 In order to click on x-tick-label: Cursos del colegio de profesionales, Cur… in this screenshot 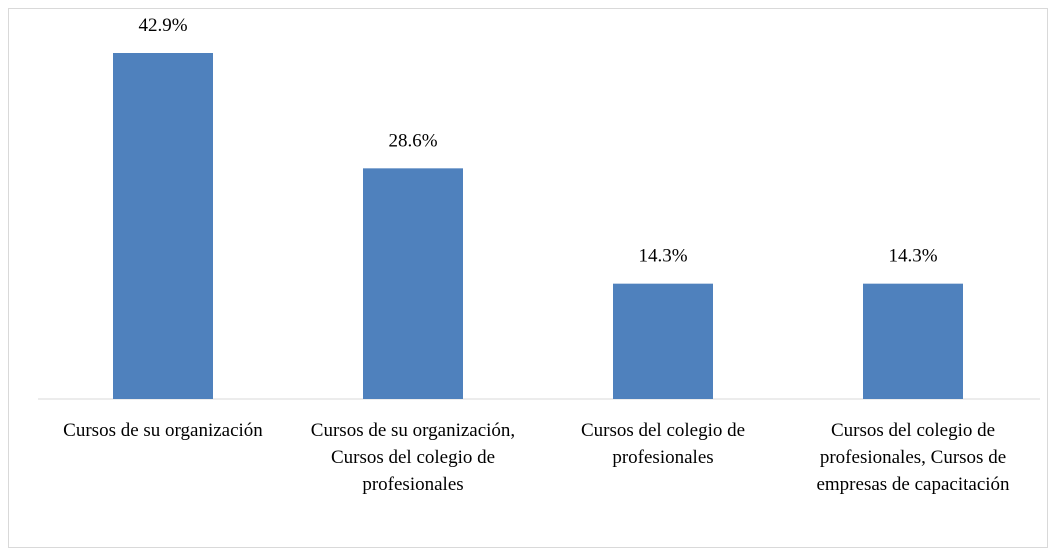, I will do `click(913, 457)`.